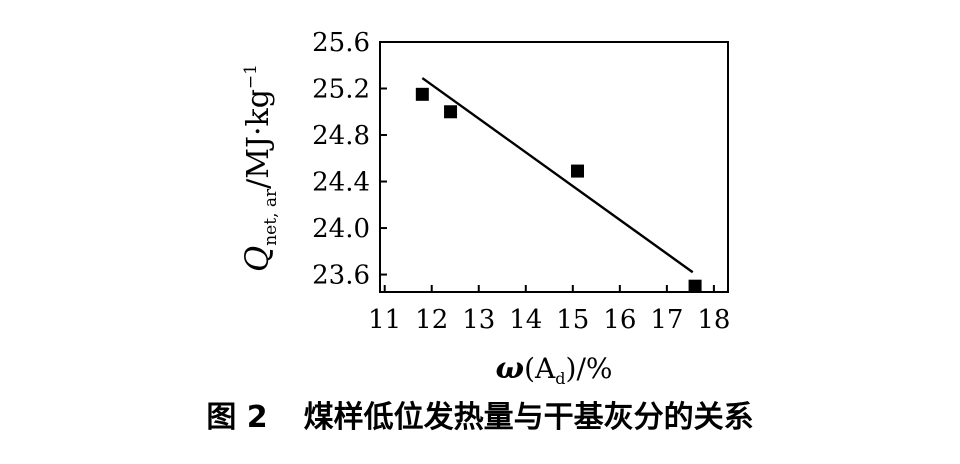 The width and height of the screenshot is (960, 464). I want to click on x-axis-label-open: (, so click(529, 368).